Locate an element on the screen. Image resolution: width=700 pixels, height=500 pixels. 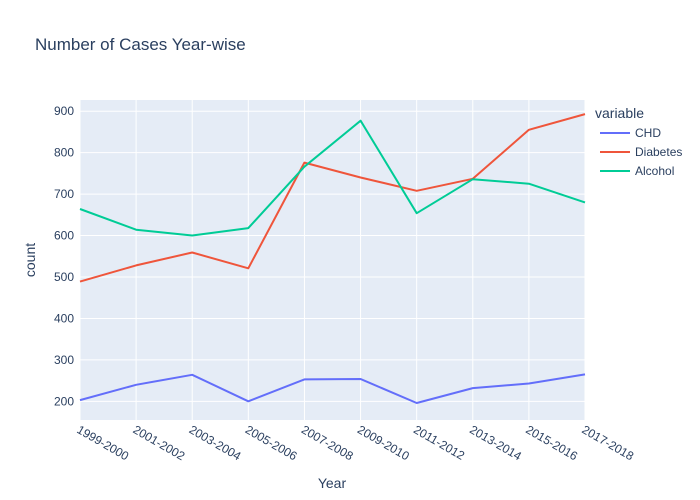
x-tick-label: 2009-2010 is located at coordinates (383, 442).